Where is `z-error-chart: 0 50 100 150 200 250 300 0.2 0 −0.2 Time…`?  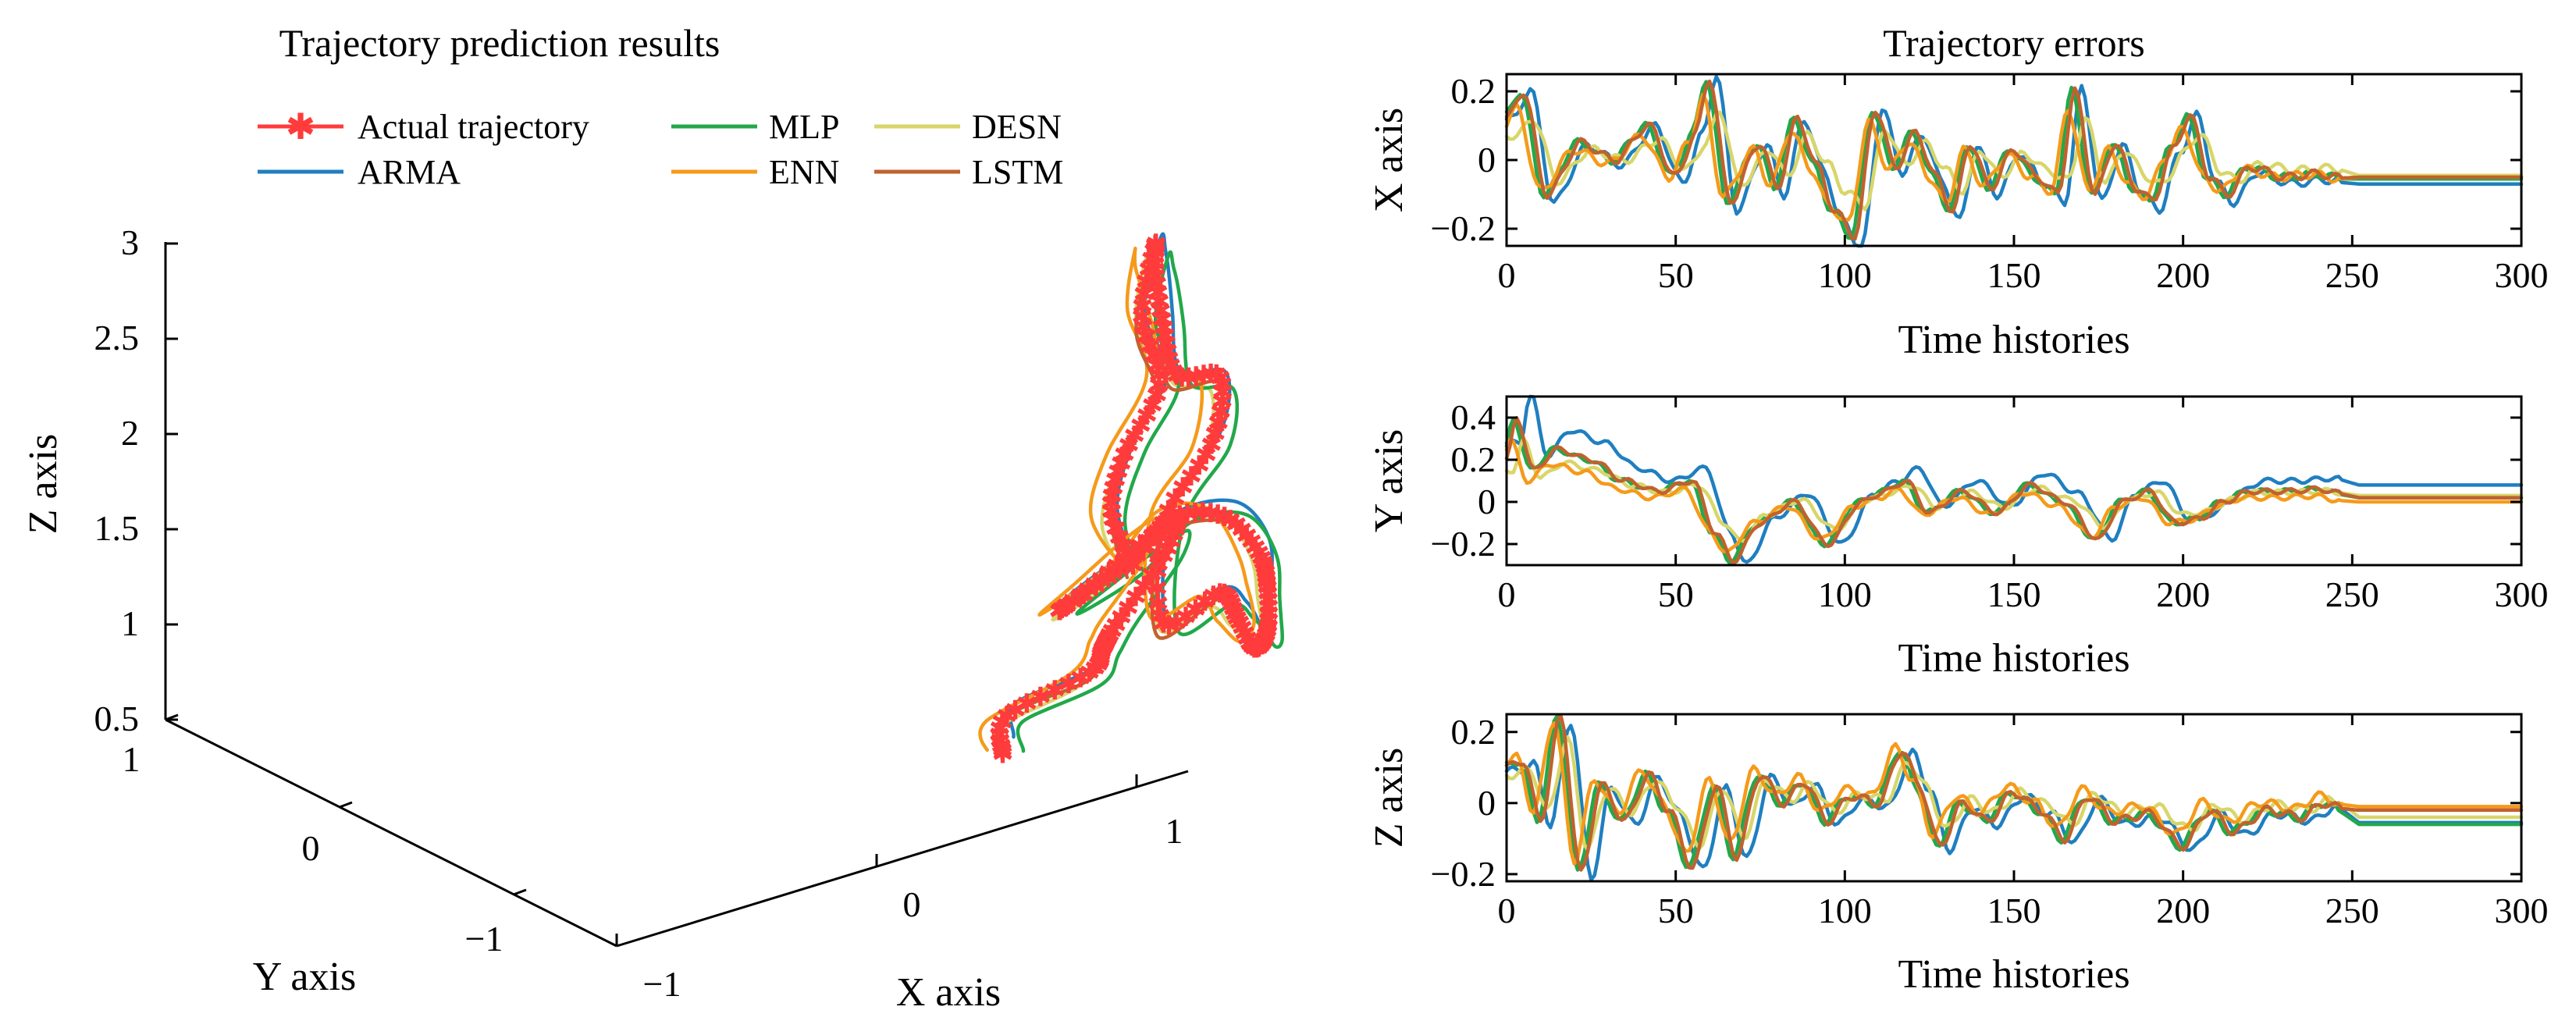
z-error-chart: 0 50 100 150 200 250 300 0.2 0 −0.2 Time… is located at coordinates (1958, 854).